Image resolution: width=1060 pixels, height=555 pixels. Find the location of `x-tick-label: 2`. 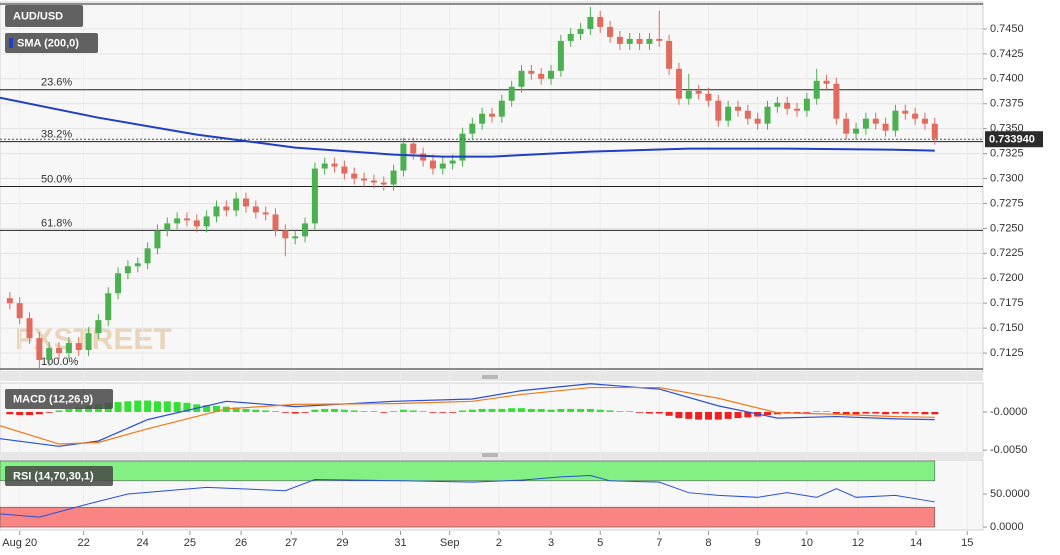

x-tick-label: 2 is located at coordinates (499, 543).